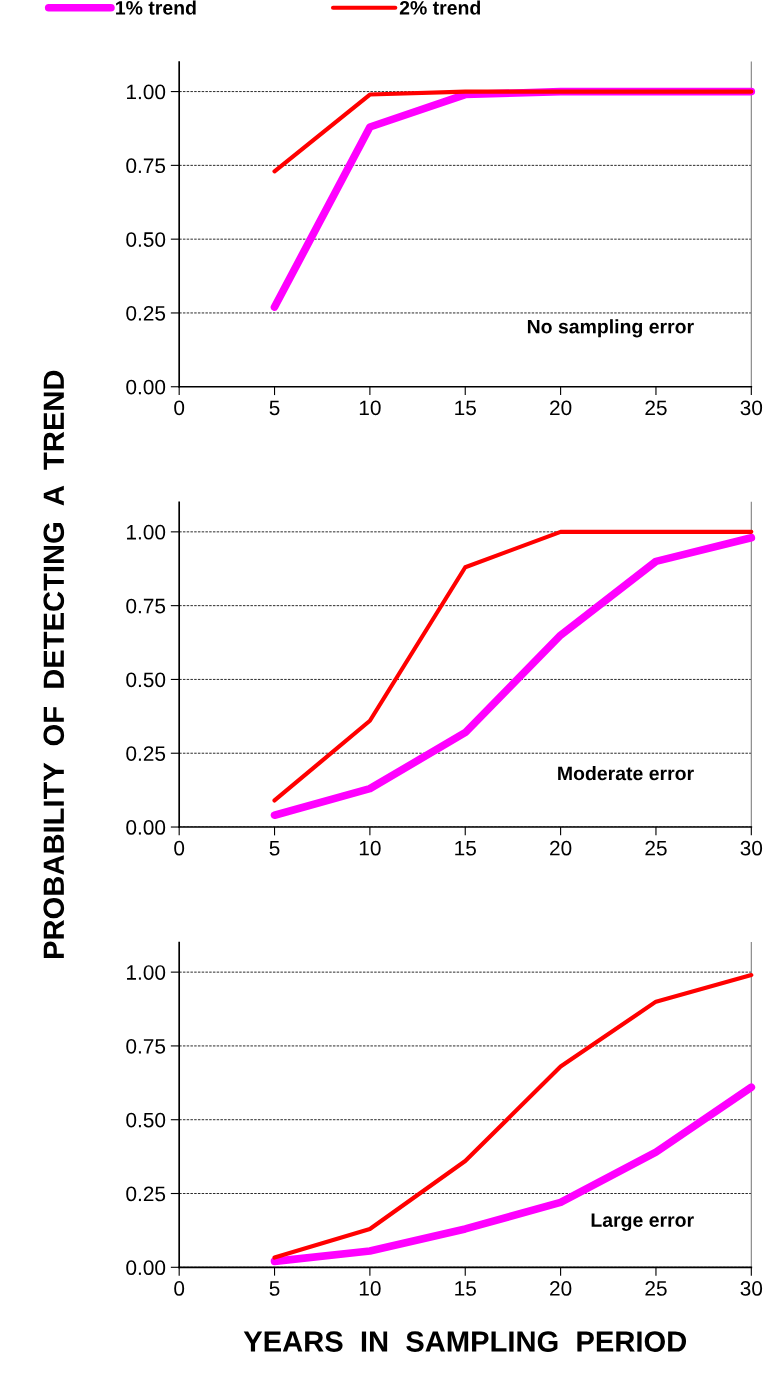  Describe the element at coordinates (626, 773) in the screenshot. I see `annotation: Moderate error` at that location.